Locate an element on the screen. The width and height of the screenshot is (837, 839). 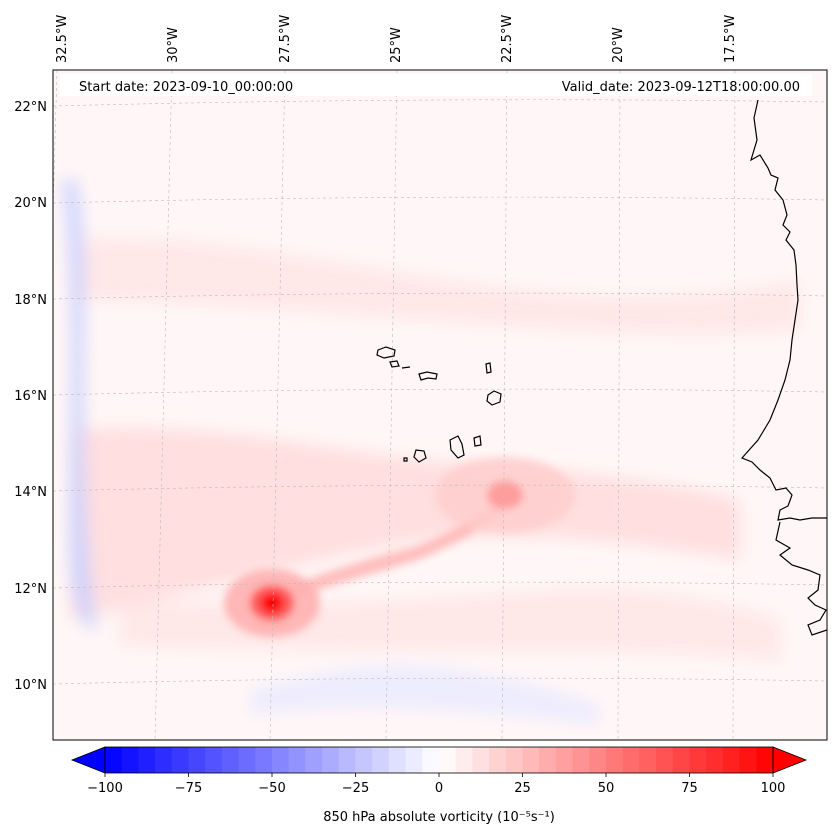
lon-label-30w: 30°W is located at coordinates (173, 45).